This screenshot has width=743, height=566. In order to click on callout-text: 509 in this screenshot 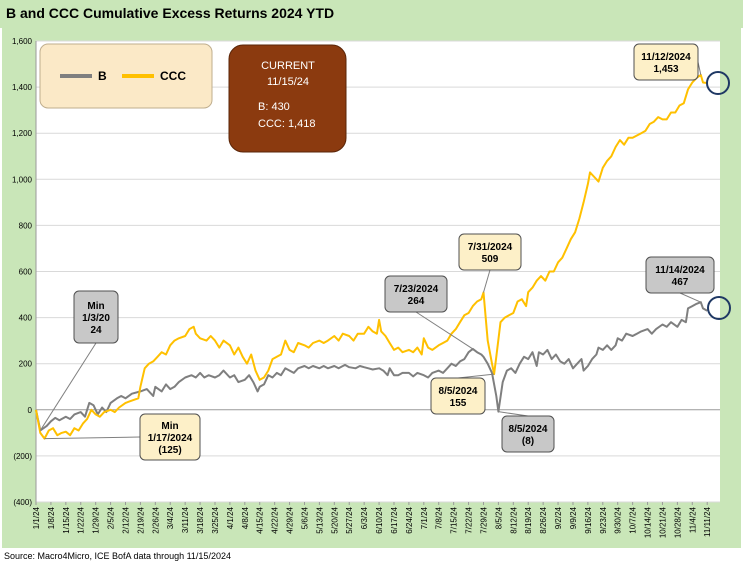, I will do `click(490, 259)`.